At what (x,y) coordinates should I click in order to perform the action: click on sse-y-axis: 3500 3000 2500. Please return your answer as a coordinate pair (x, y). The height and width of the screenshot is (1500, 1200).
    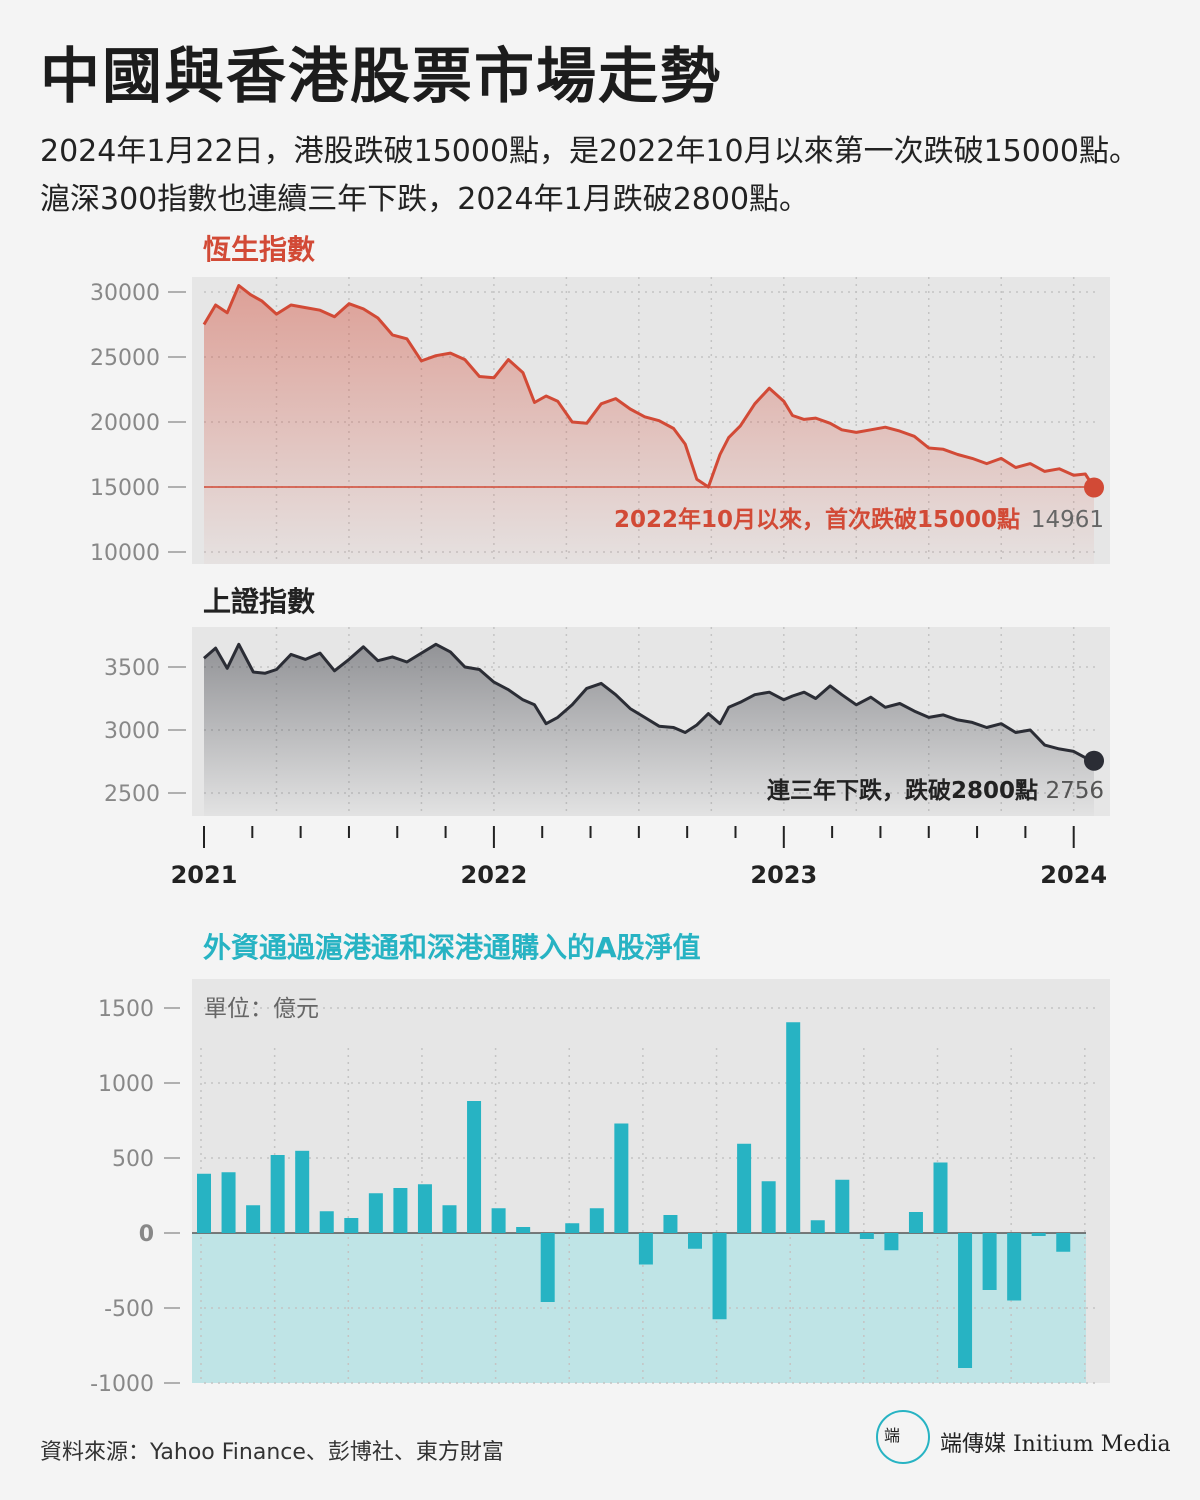
    Looking at the image, I should click on (145, 731).